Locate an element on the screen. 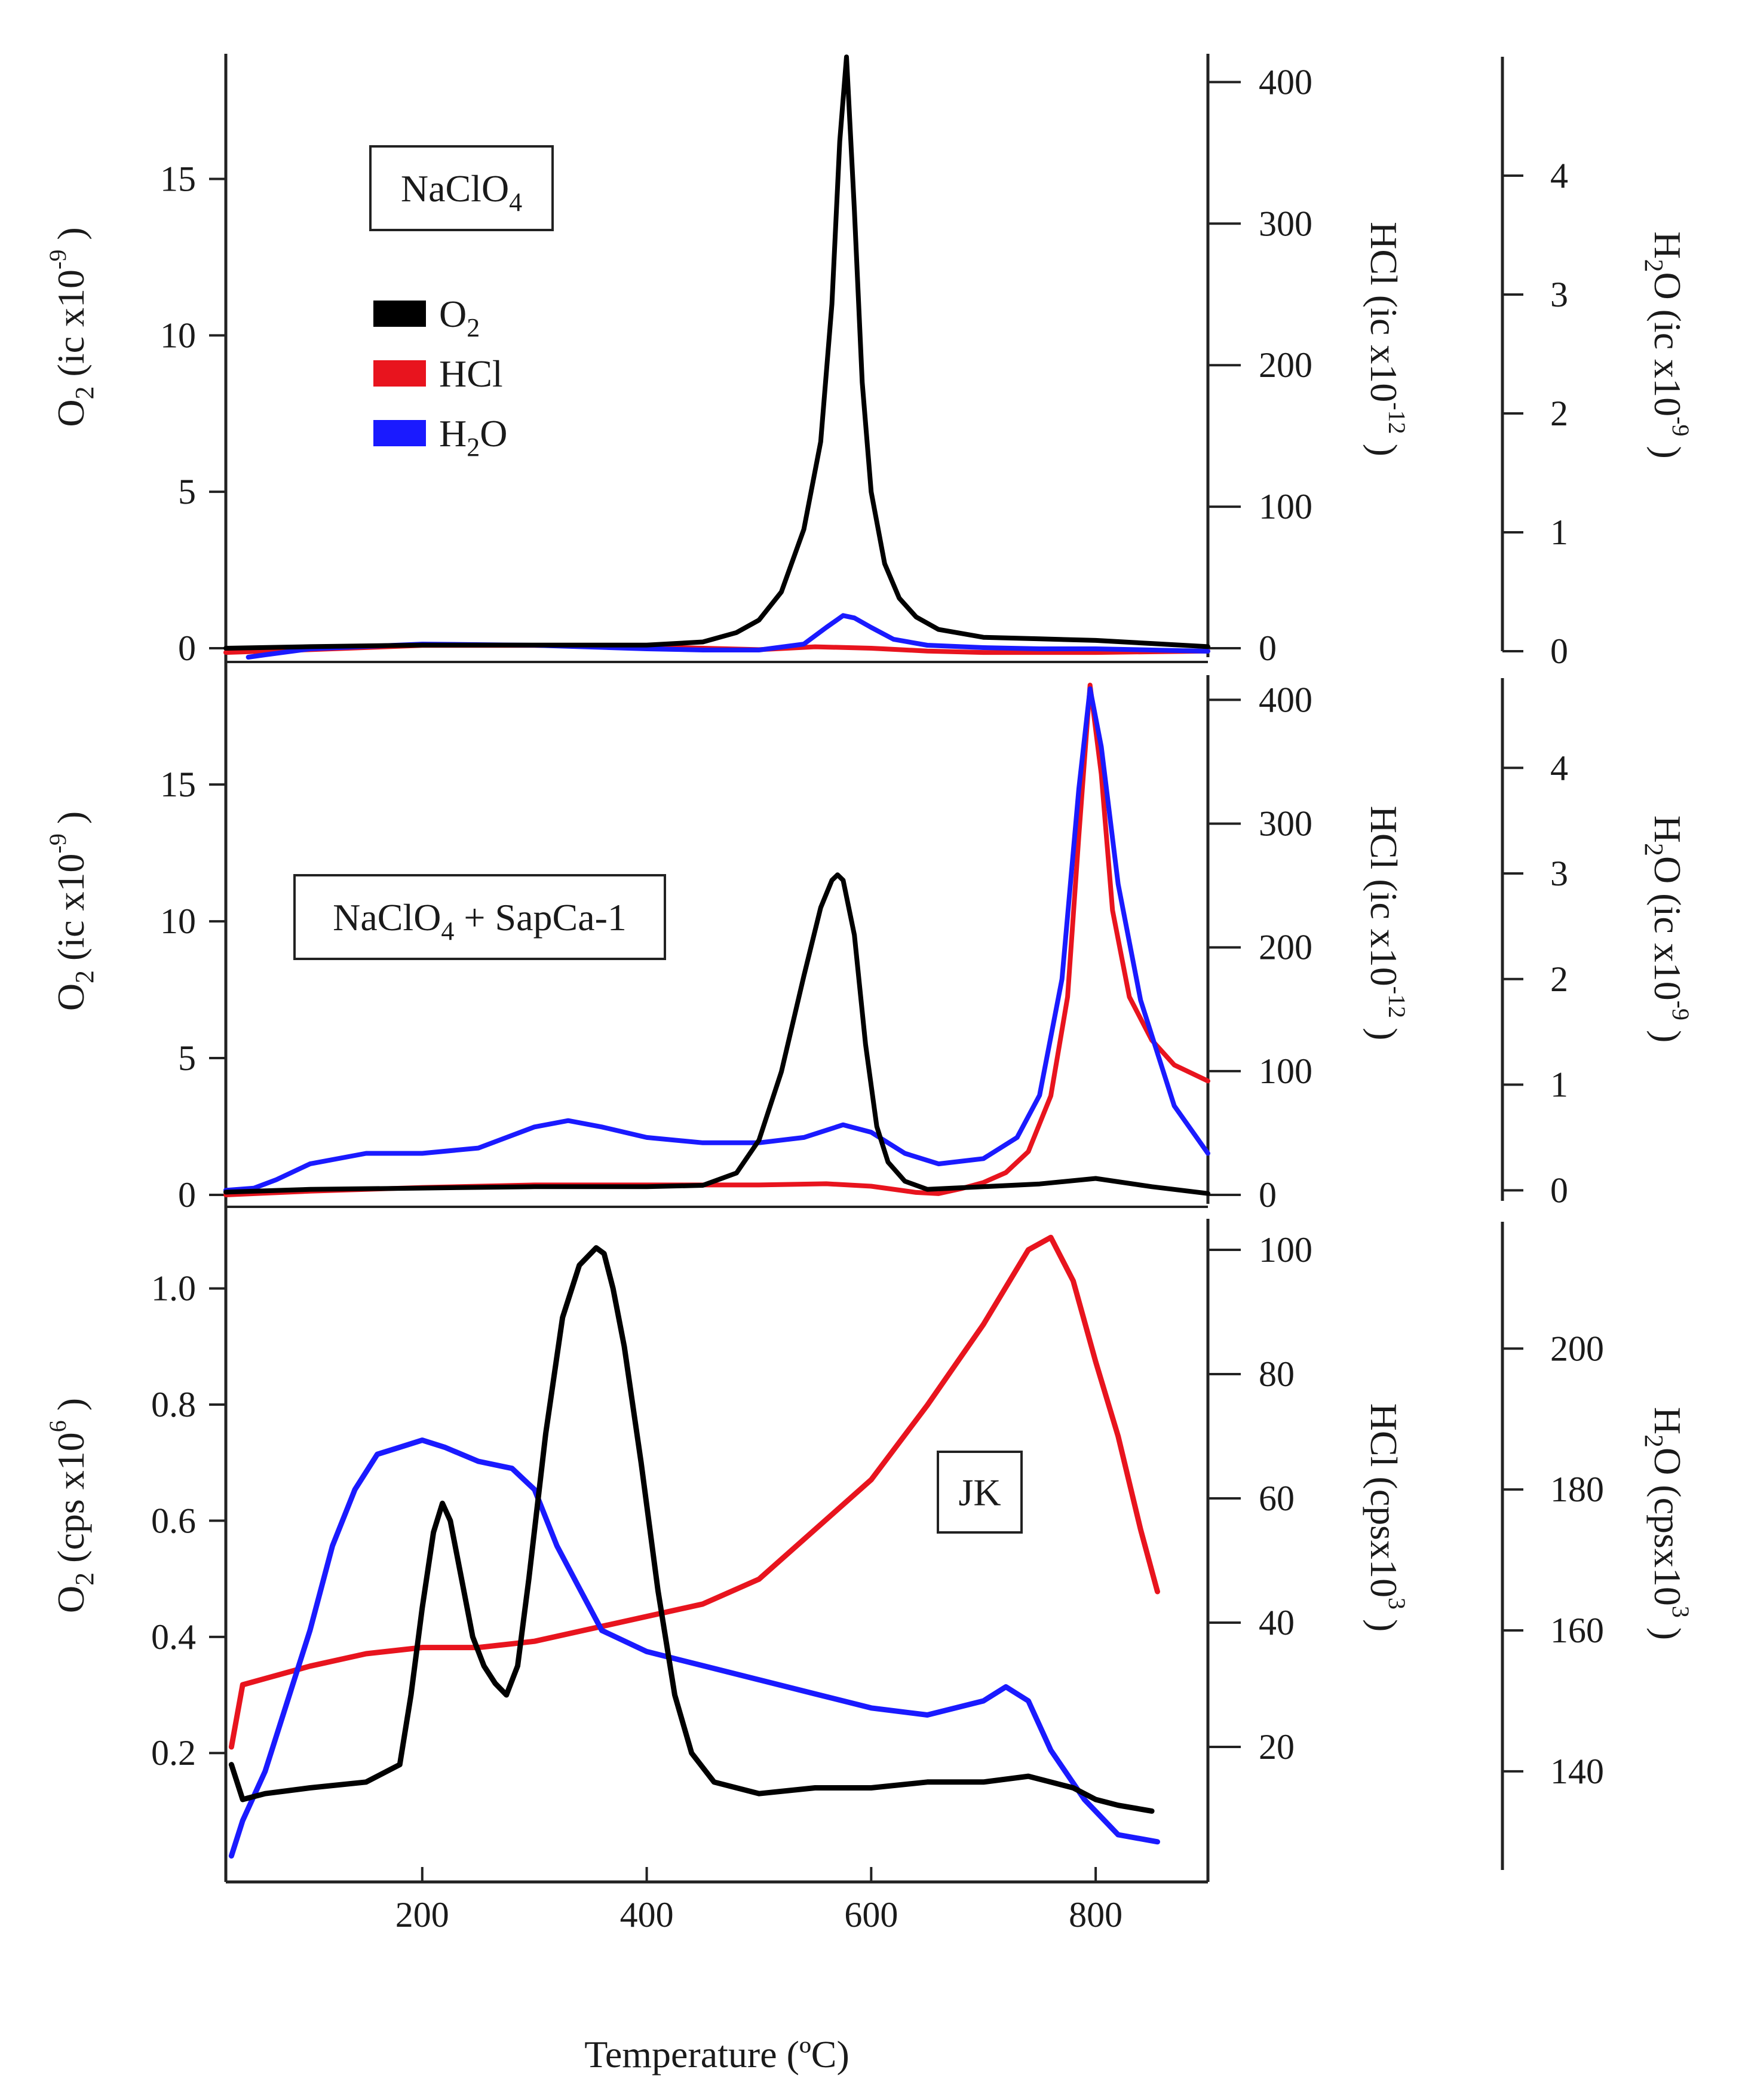 The image size is (1739, 2100). legend-label-hcl: HCl is located at coordinates (471, 374).